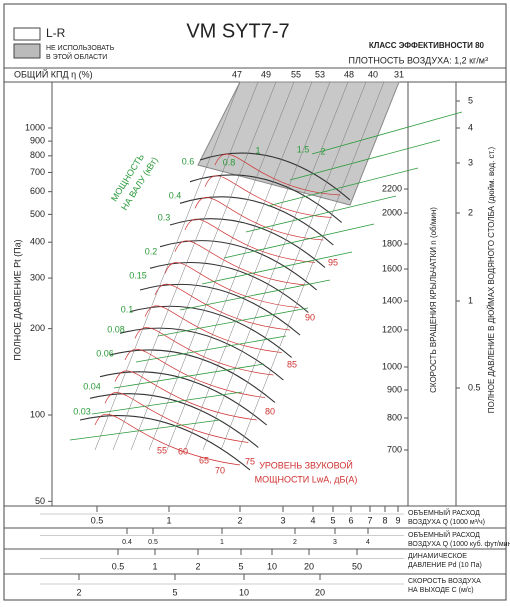  I want to click on speed-tick-label: 1600, so click(392, 268).